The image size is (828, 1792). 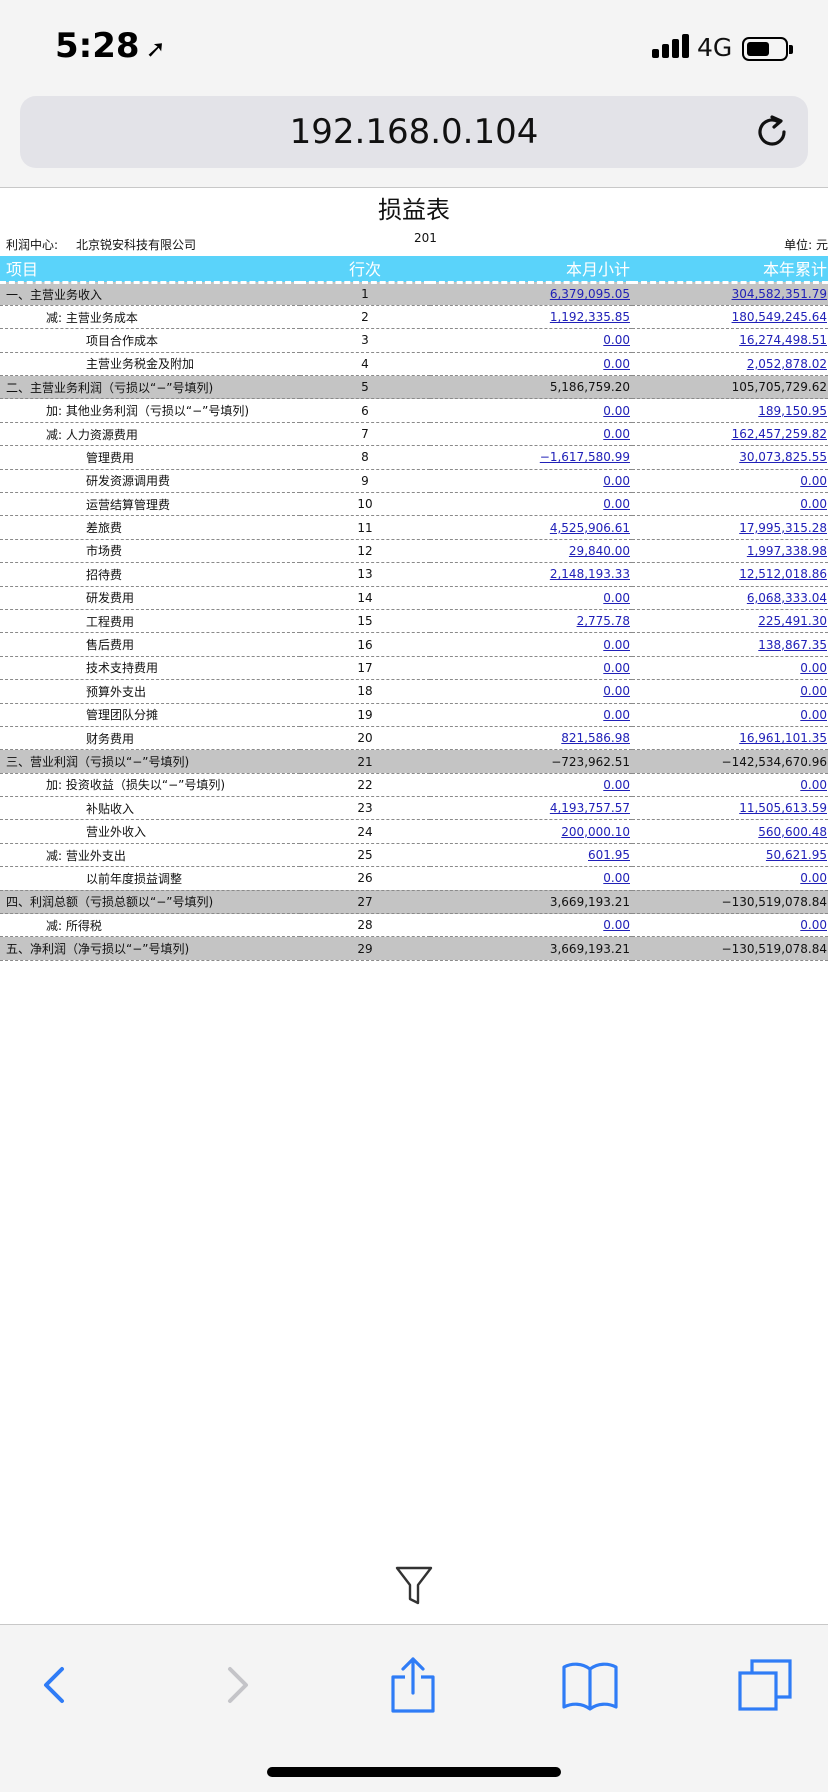 What do you see at coordinates (414, 1586) in the screenshot?
I see `filter-icon` at bounding box center [414, 1586].